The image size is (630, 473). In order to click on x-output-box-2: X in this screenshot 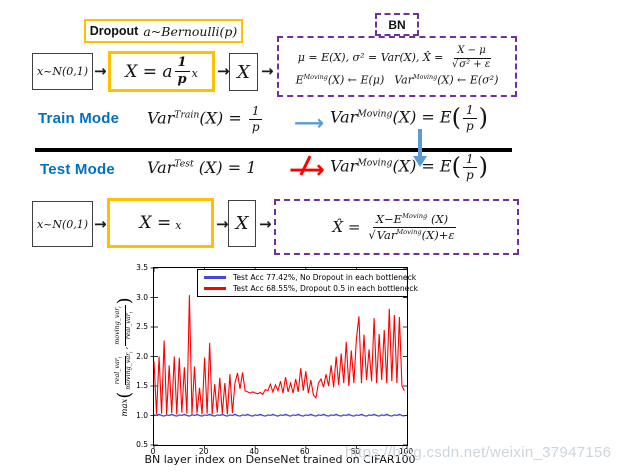, I will do `click(242, 223)`.